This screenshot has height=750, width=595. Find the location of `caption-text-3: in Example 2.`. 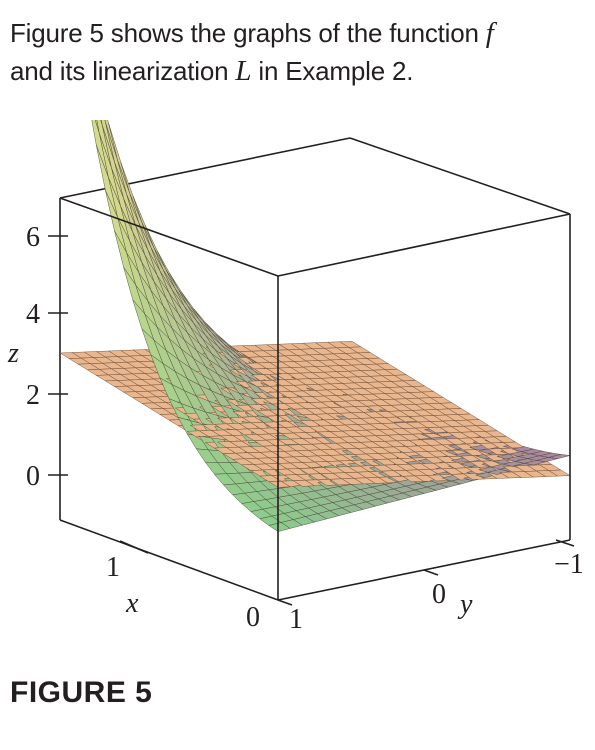

caption-text-3: in Example 2. is located at coordinates (332, 71).